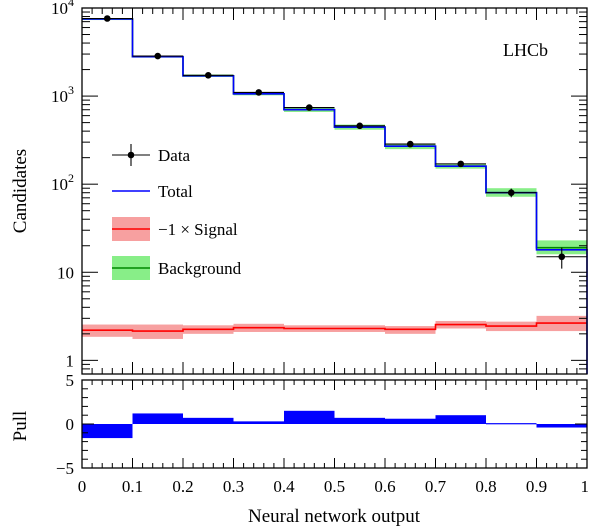 The image size is (589, 531). I want to click on x-tick-label: 0.9, so click(536, 486).